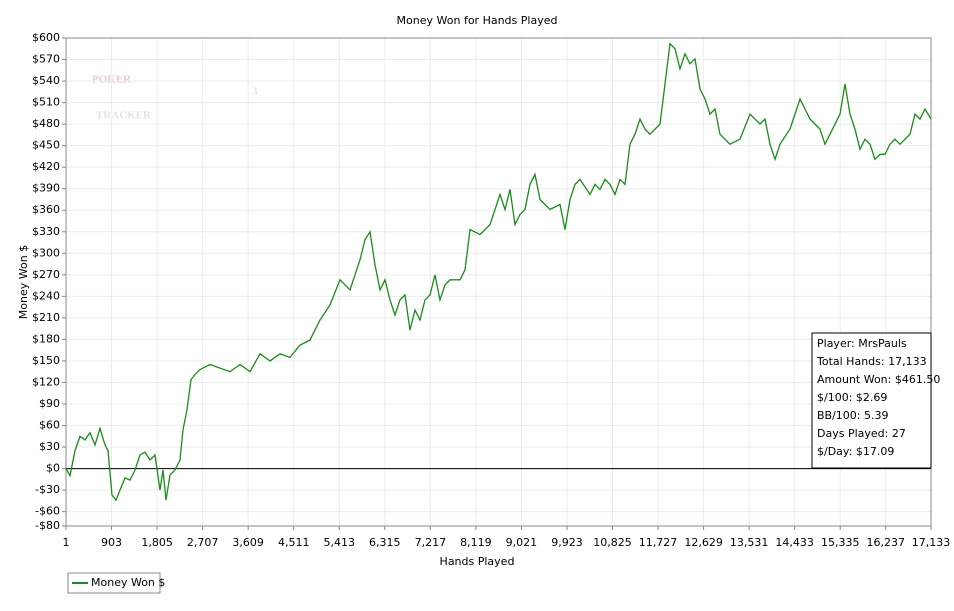 The image size is (954, 611). Describe the element at coordinates (862, 343) in the screenshot. I see `stats-text: Player: MrsPauls` at that location.